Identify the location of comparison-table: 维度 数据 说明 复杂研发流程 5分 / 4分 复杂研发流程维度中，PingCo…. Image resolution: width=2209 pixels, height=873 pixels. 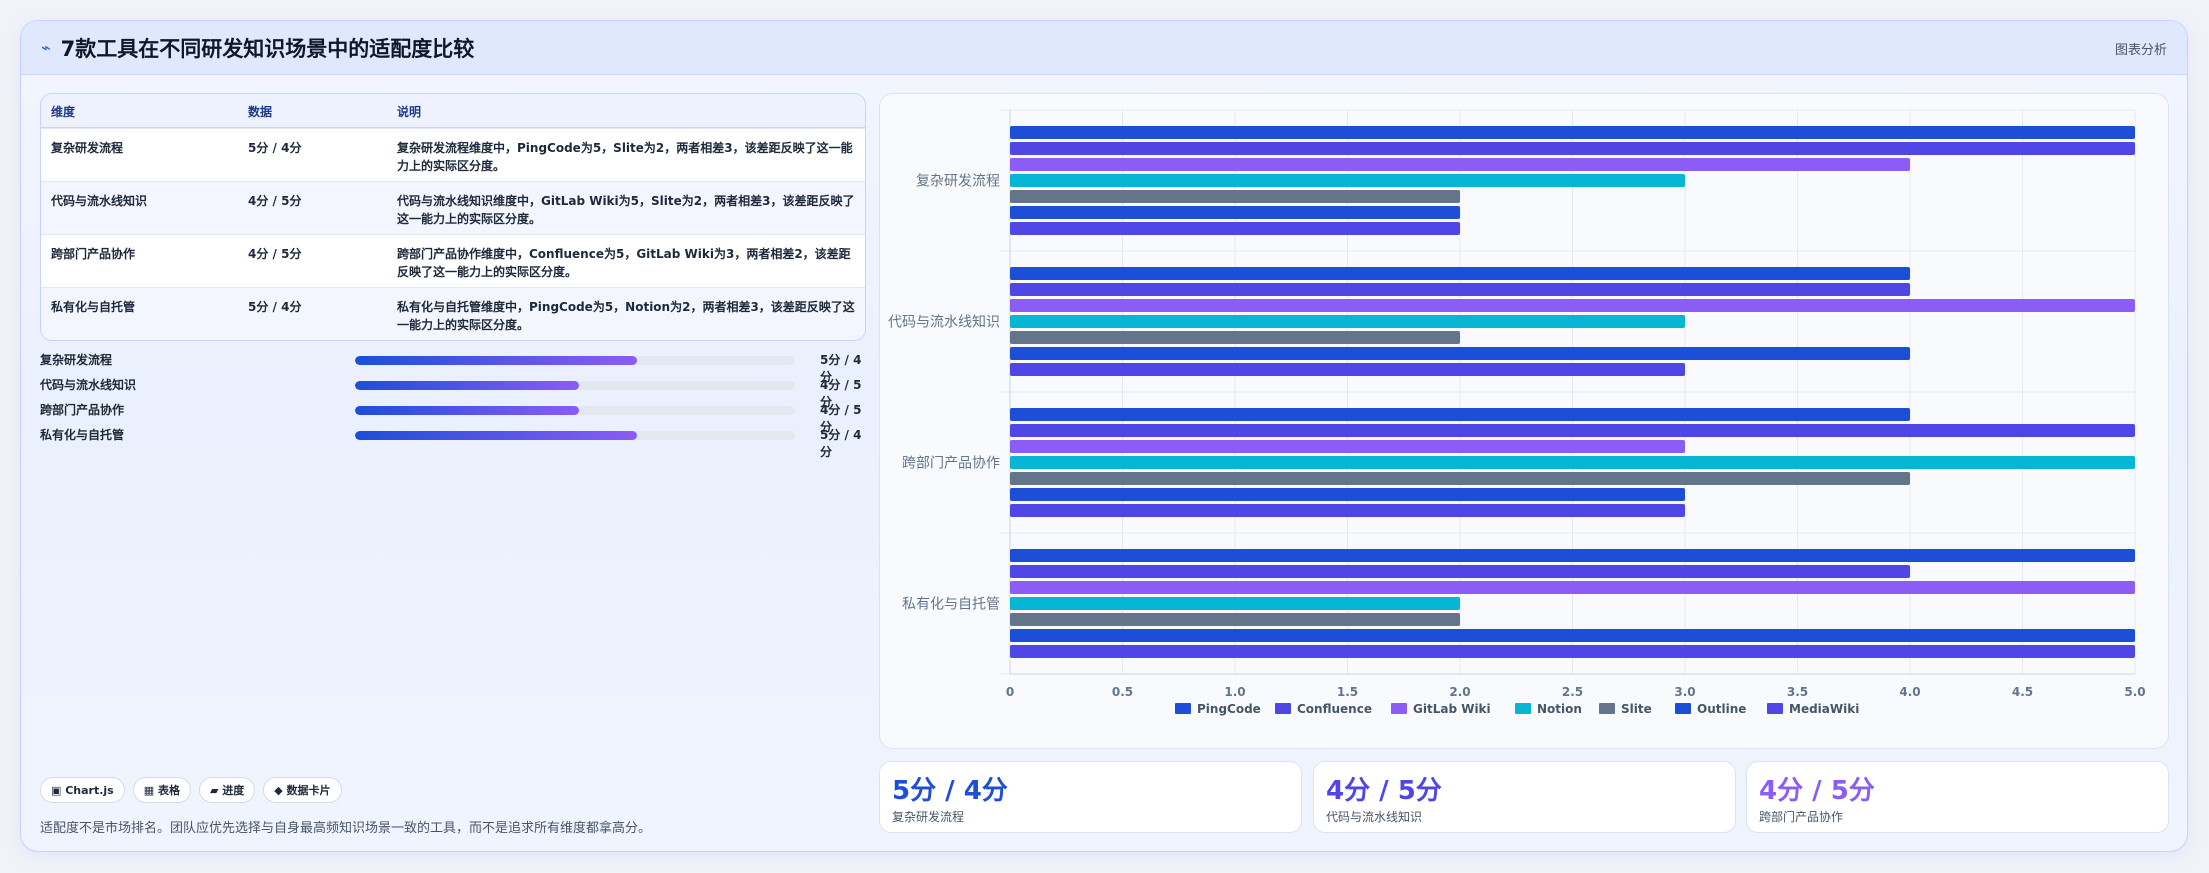
(453, 217).